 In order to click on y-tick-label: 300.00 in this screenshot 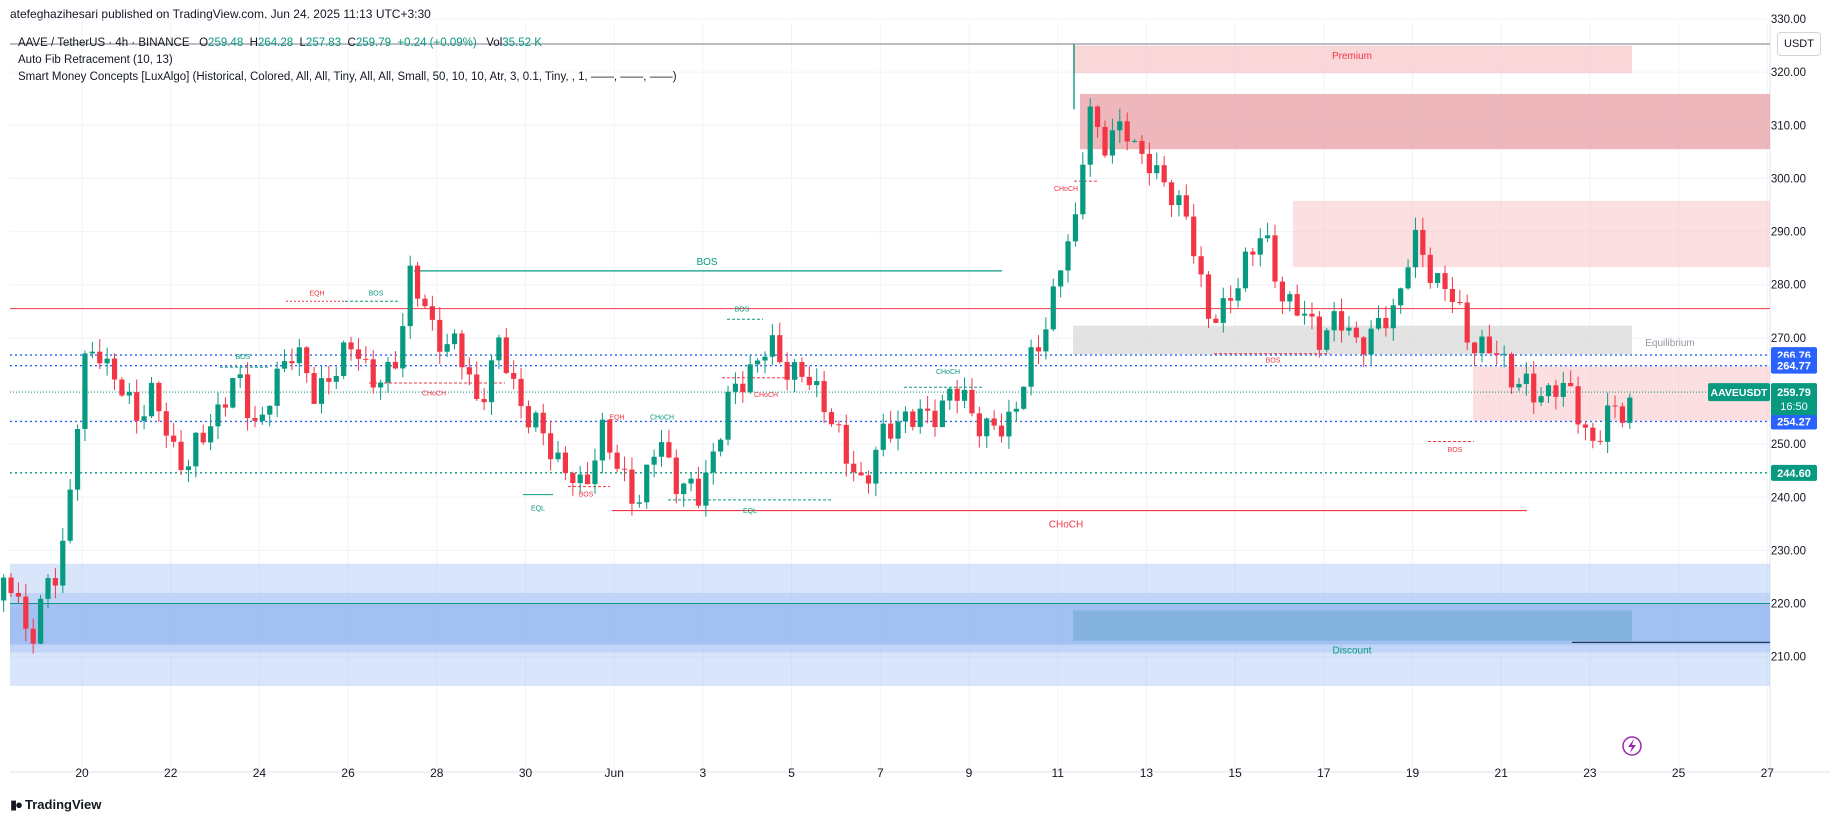, I will do `click(1788, 179)`.